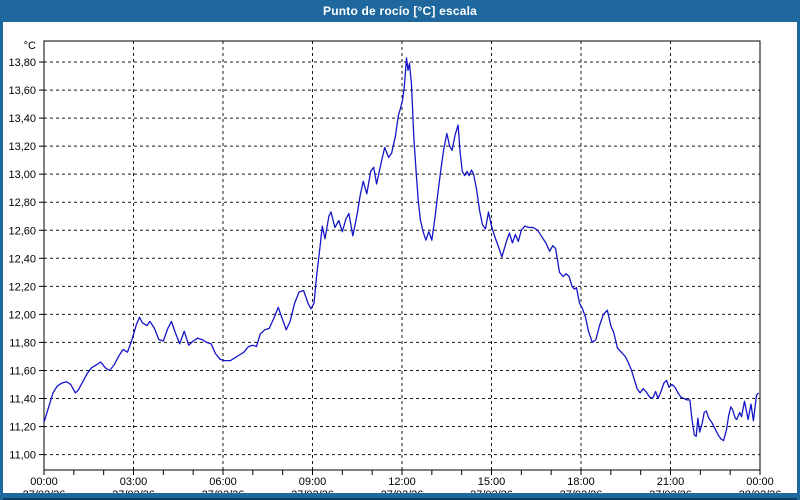  What do you see at coordinates (313, 482) in the screenshot?
I see `x-axis-time-label: 09:00` at bounding box center [313, 482].